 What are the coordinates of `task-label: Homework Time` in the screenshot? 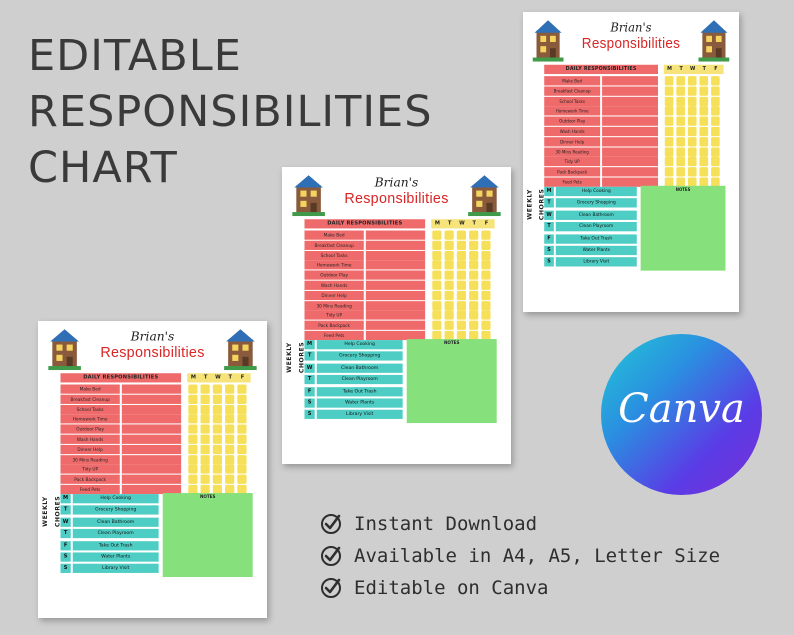 It's located at (334, 265).